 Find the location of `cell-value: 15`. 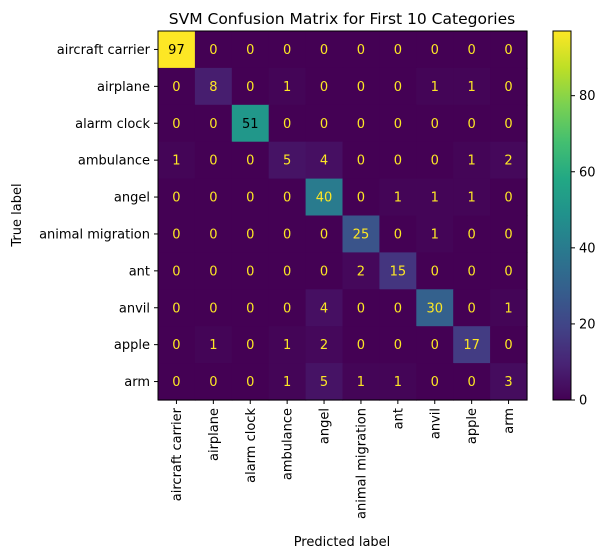

cell-value: 15 is located at coordinates (398, 271).